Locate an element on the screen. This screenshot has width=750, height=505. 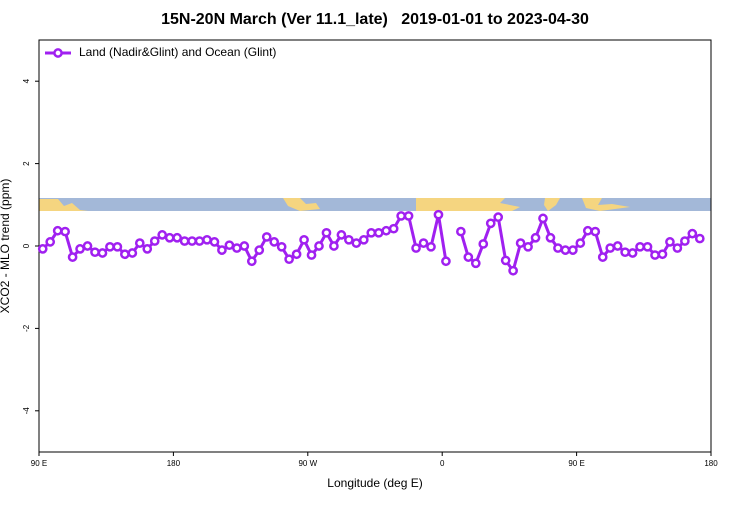
legend-marker is located at coordinates (58, 53).